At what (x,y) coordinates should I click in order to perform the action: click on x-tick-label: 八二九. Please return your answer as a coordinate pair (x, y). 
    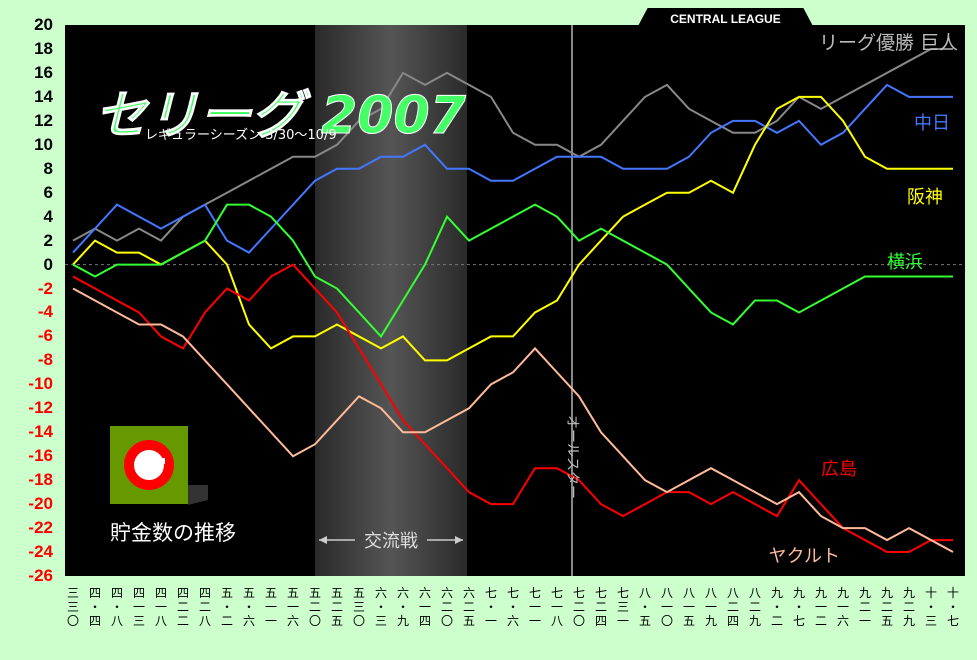
    Looking at the image, I should click on (754, 607).